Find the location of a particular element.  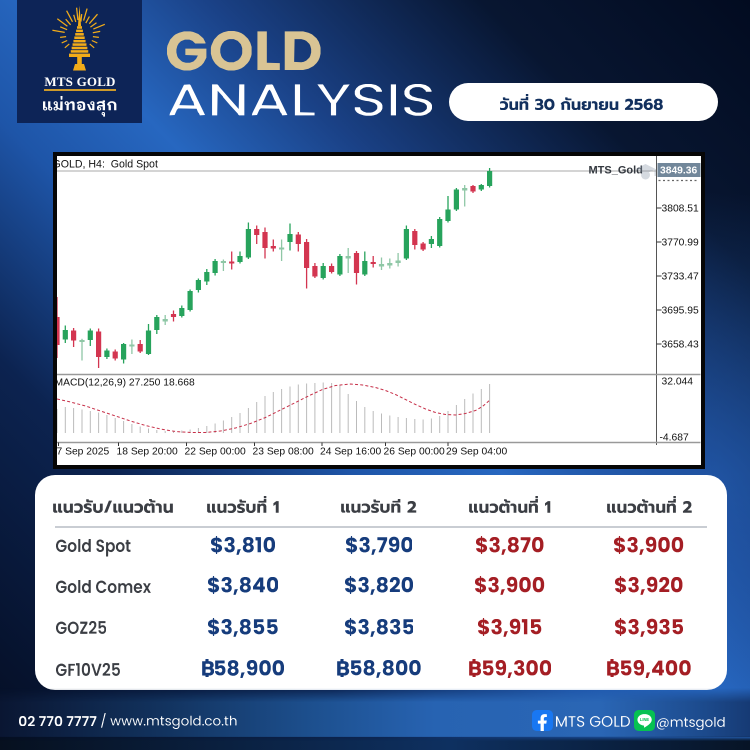

svg-text: 3808.51 is located at coordinates (679, 208).